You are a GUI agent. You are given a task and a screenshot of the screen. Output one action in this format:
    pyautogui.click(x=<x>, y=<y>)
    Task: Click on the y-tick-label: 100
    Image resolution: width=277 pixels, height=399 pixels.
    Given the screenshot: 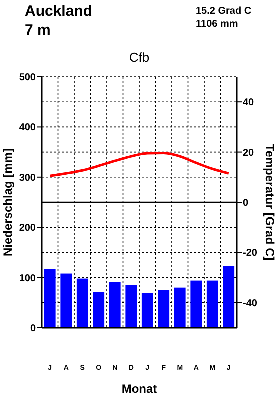 What is the action you would take?
    pyautogui.click(x=27, y=278)
    